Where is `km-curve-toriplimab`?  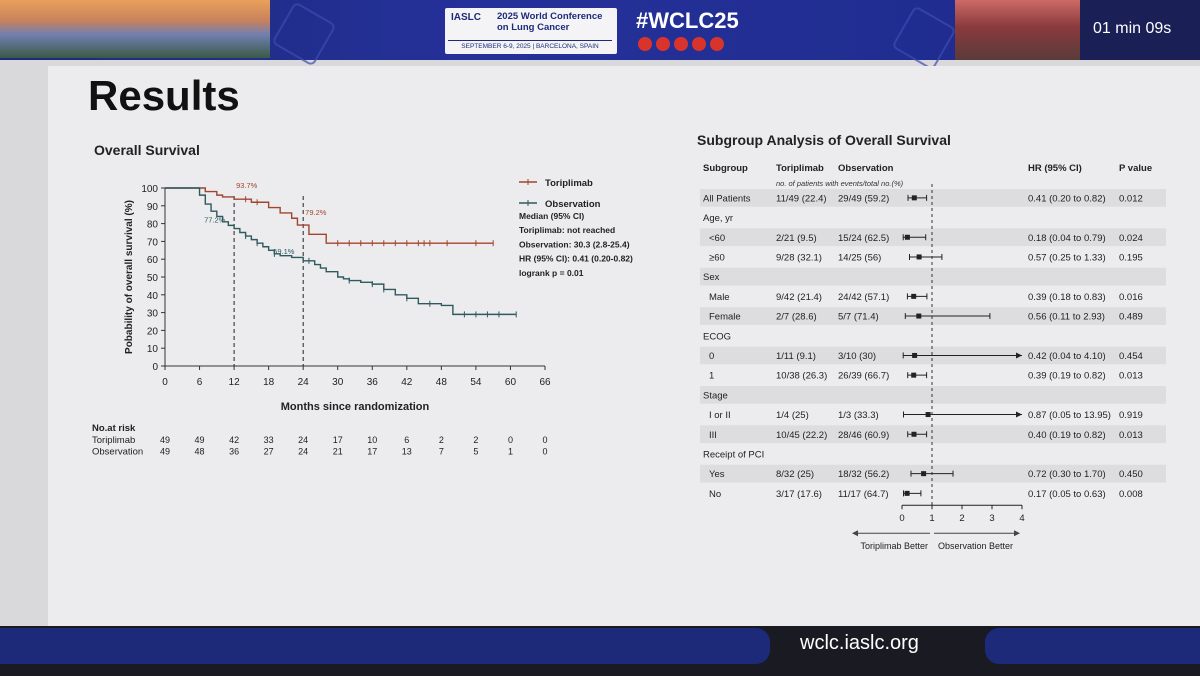 km-curve-toriplimab is located at coordinates (329, 215).